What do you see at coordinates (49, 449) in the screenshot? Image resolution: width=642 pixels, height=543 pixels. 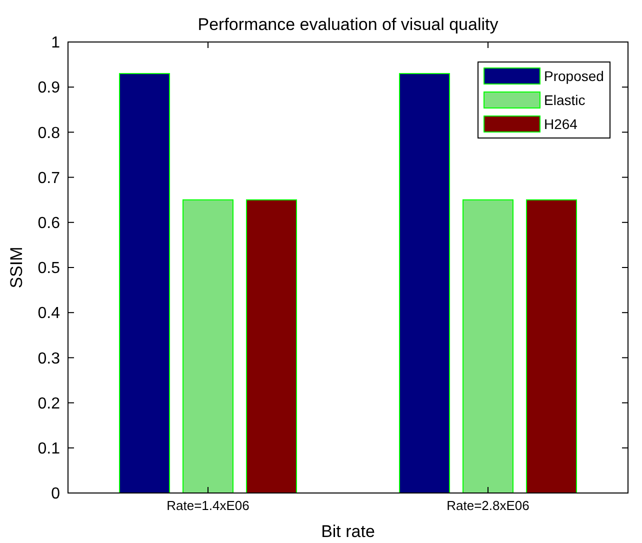 I see `y-tick-label: 0.1` at bounding box center [49, 449].